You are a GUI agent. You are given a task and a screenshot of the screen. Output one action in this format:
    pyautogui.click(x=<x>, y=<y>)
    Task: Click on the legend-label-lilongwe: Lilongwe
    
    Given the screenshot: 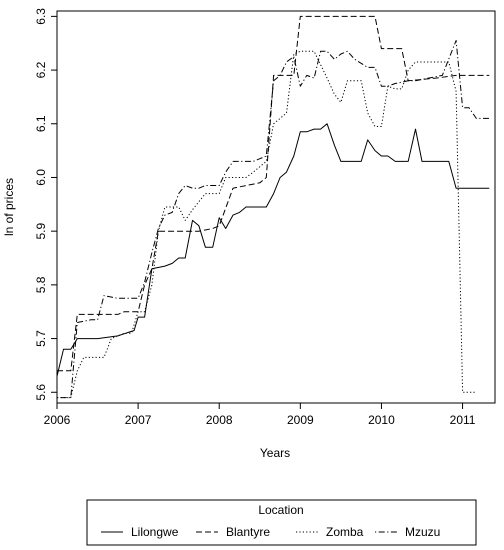 What is the action you would take?
    pyautogui.click(x=155, y=532)
    